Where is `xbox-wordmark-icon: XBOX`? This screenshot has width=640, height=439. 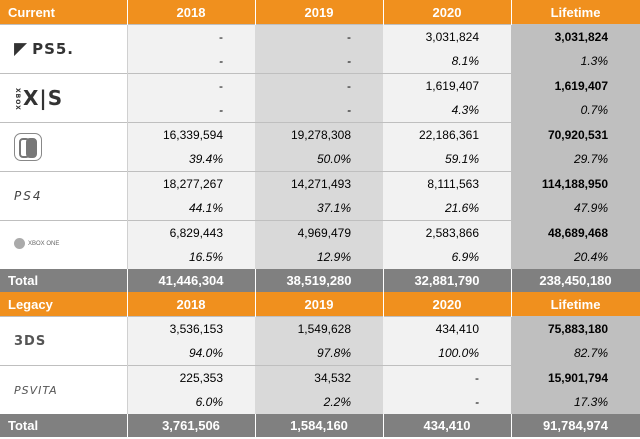
xbox-wordmark-icon: XBOX is located at coordinates (17, 99).